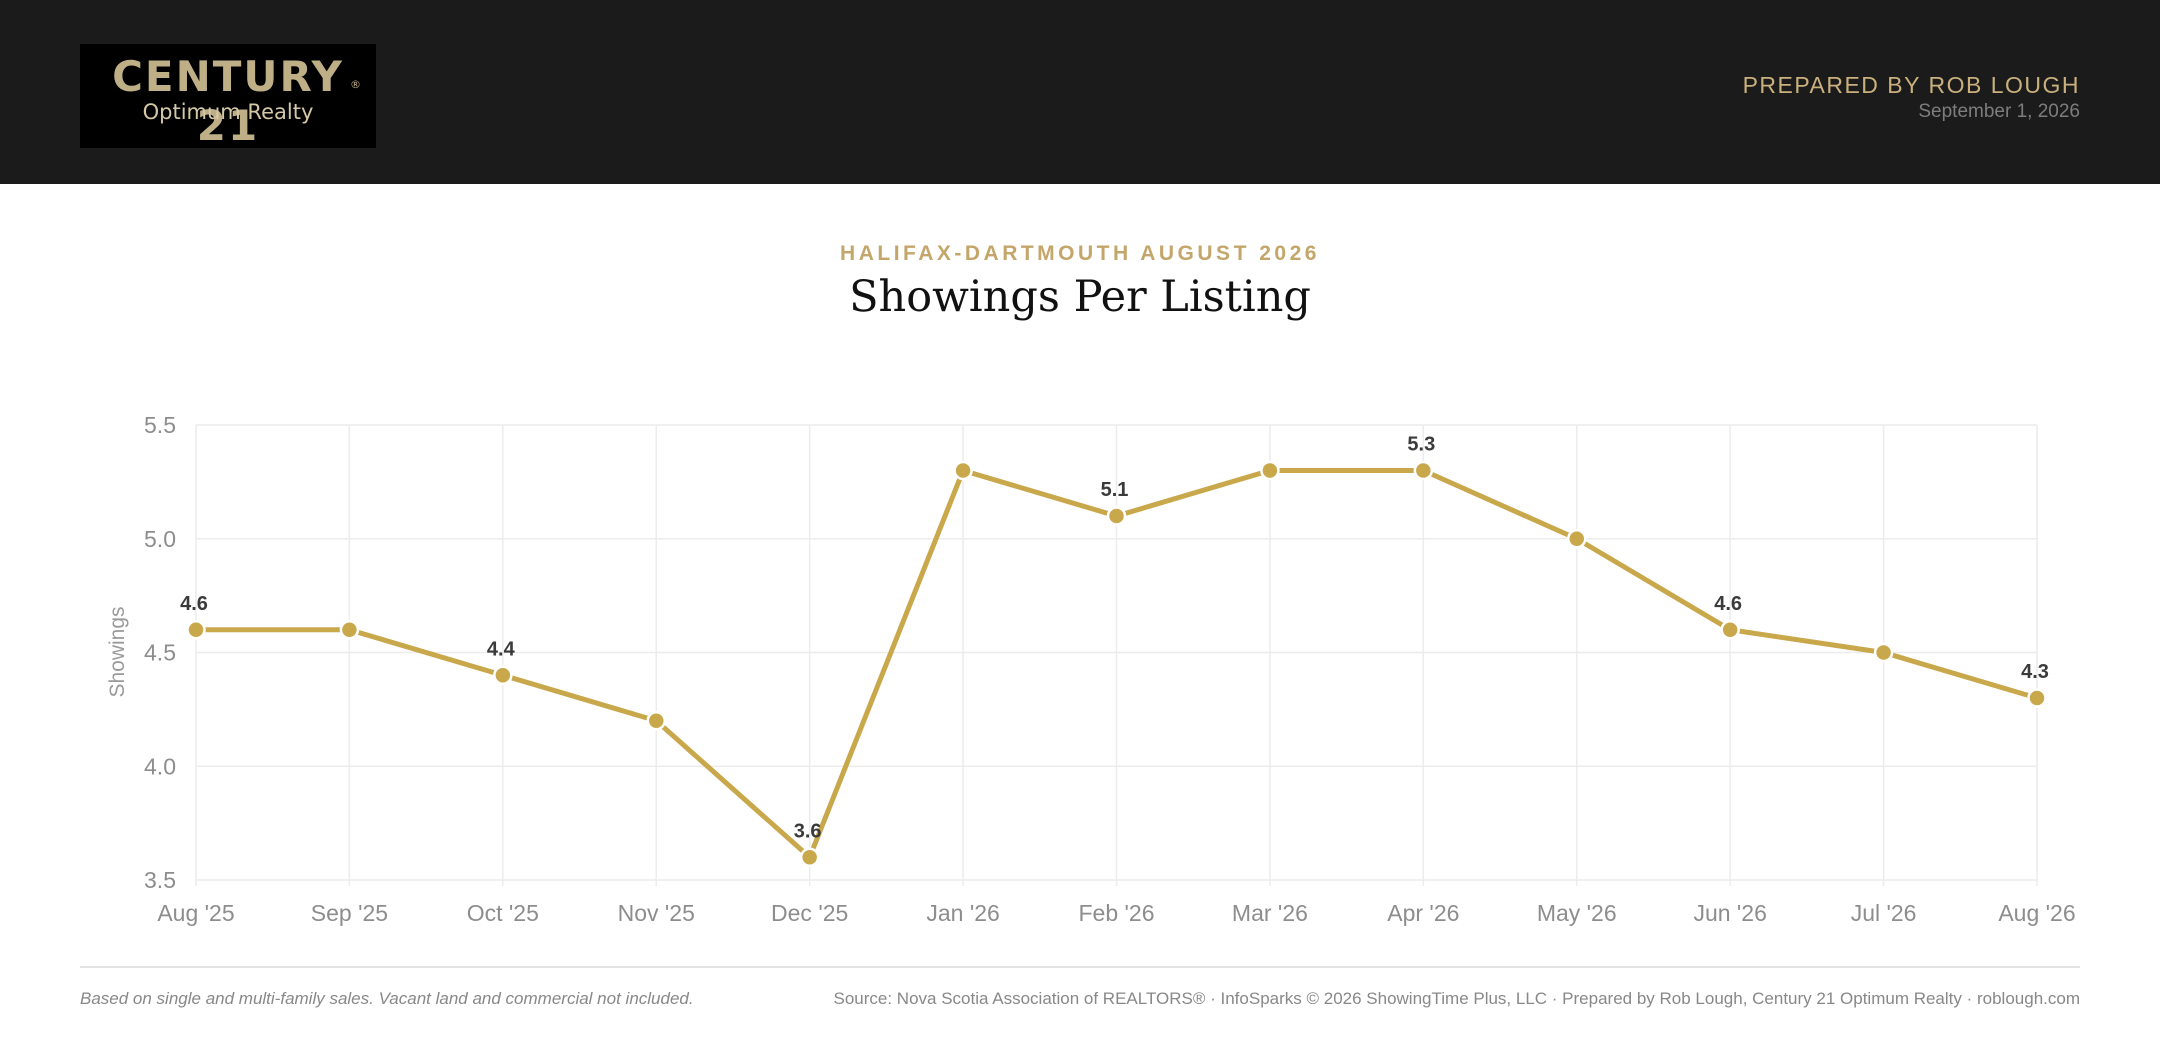 The image size is (2160, 1048). What do you see at coordinates (1421, 445) in the screenshot?
I see `data-label: 5.3` at bounding box center [1421, 445].